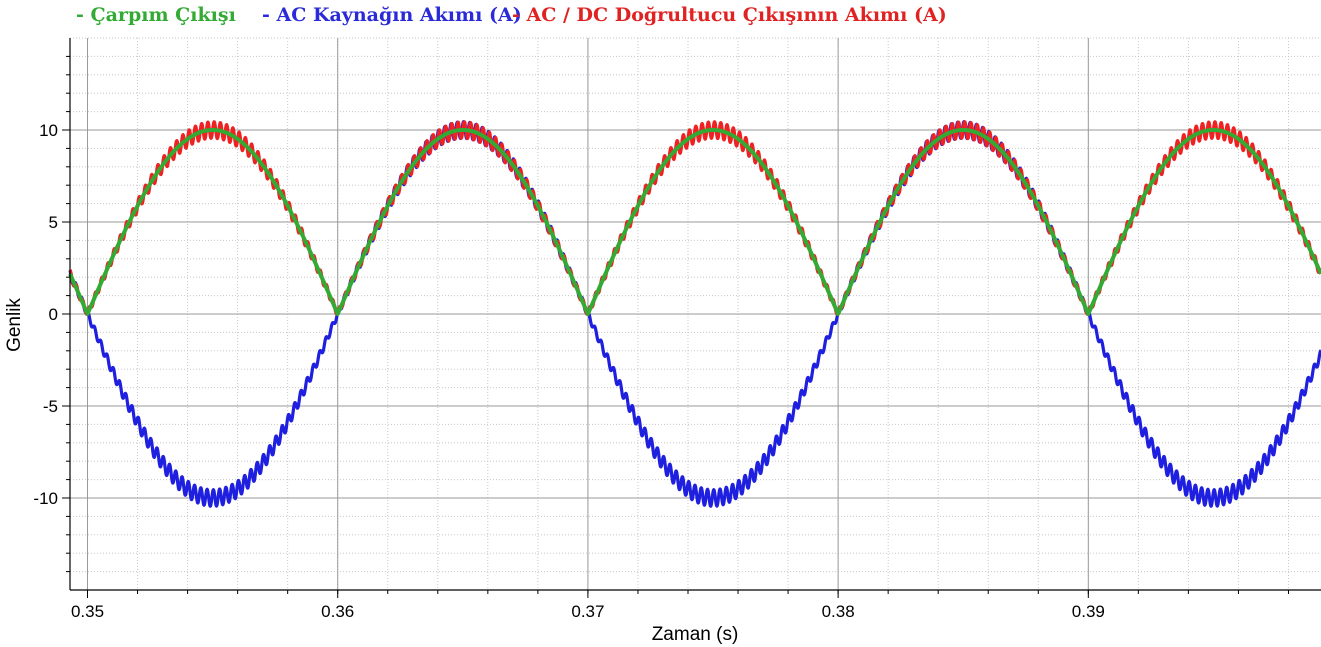 Image resolution: width=1321 pixels, height=647 pixels. Describe the element at coordinates (392, 15) in the screenshot. I see `legend-entry-ac-source-current: - AC Kaynağın Akımı (A)` at that location.